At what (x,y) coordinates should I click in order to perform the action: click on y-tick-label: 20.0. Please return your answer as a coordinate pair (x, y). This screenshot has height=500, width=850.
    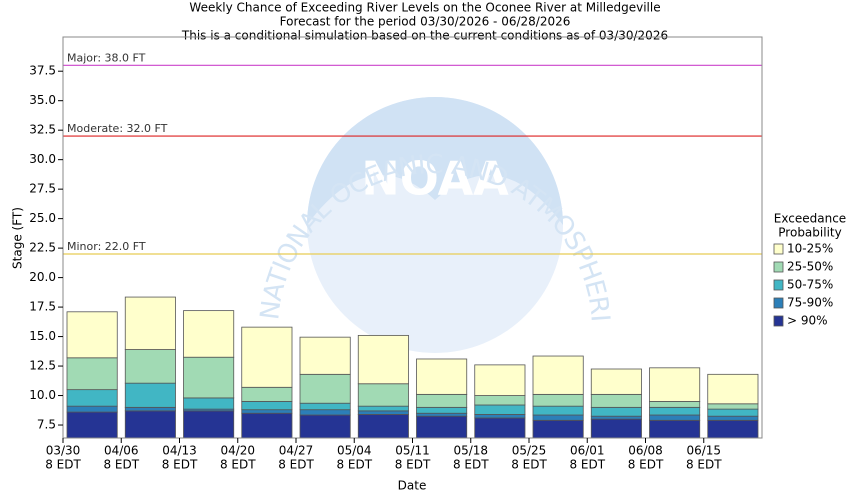
    Looking at the image, I should click on (42, 277).